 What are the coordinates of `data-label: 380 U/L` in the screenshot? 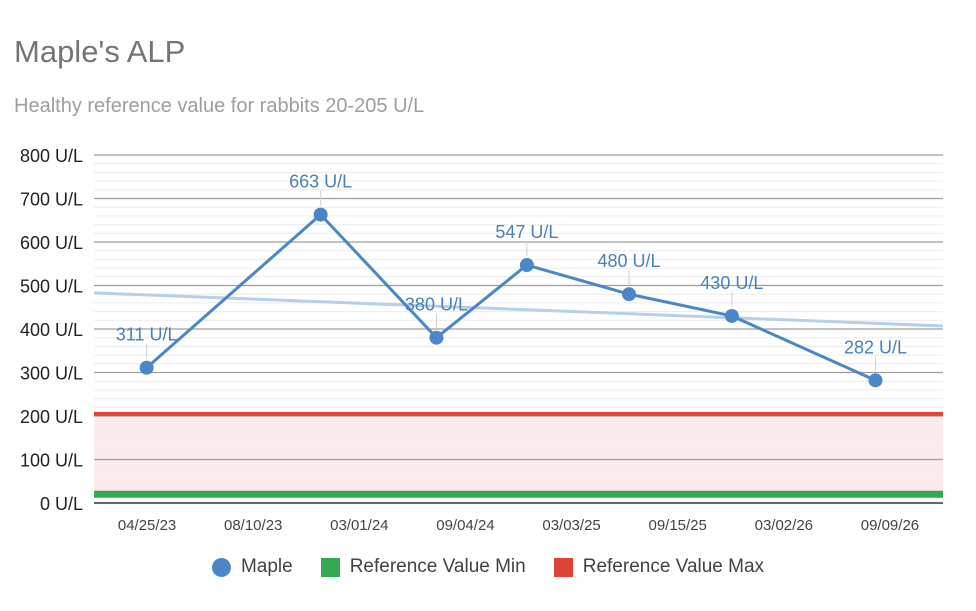 It's located at (436, 305).